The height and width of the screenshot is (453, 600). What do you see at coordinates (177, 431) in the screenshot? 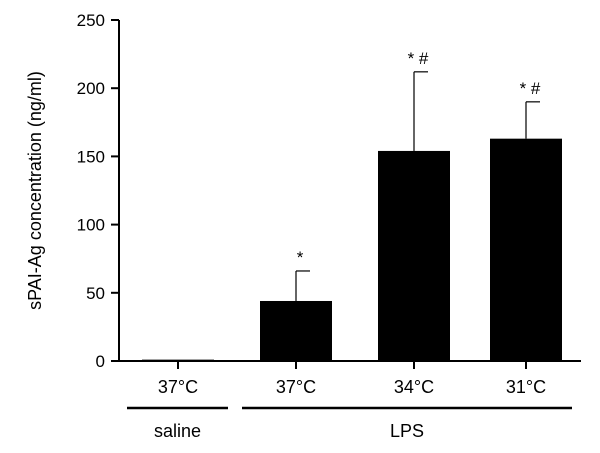
I see `group-label-0: saline` at bounding box center [177, 431].